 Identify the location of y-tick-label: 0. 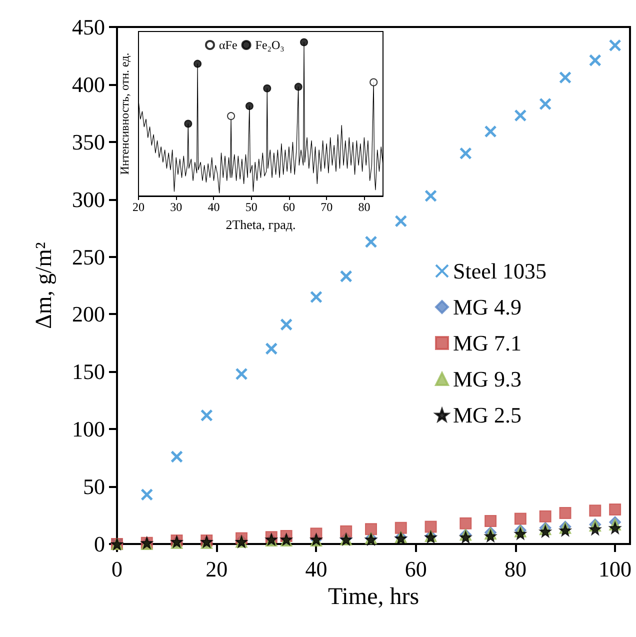
(99, 544).